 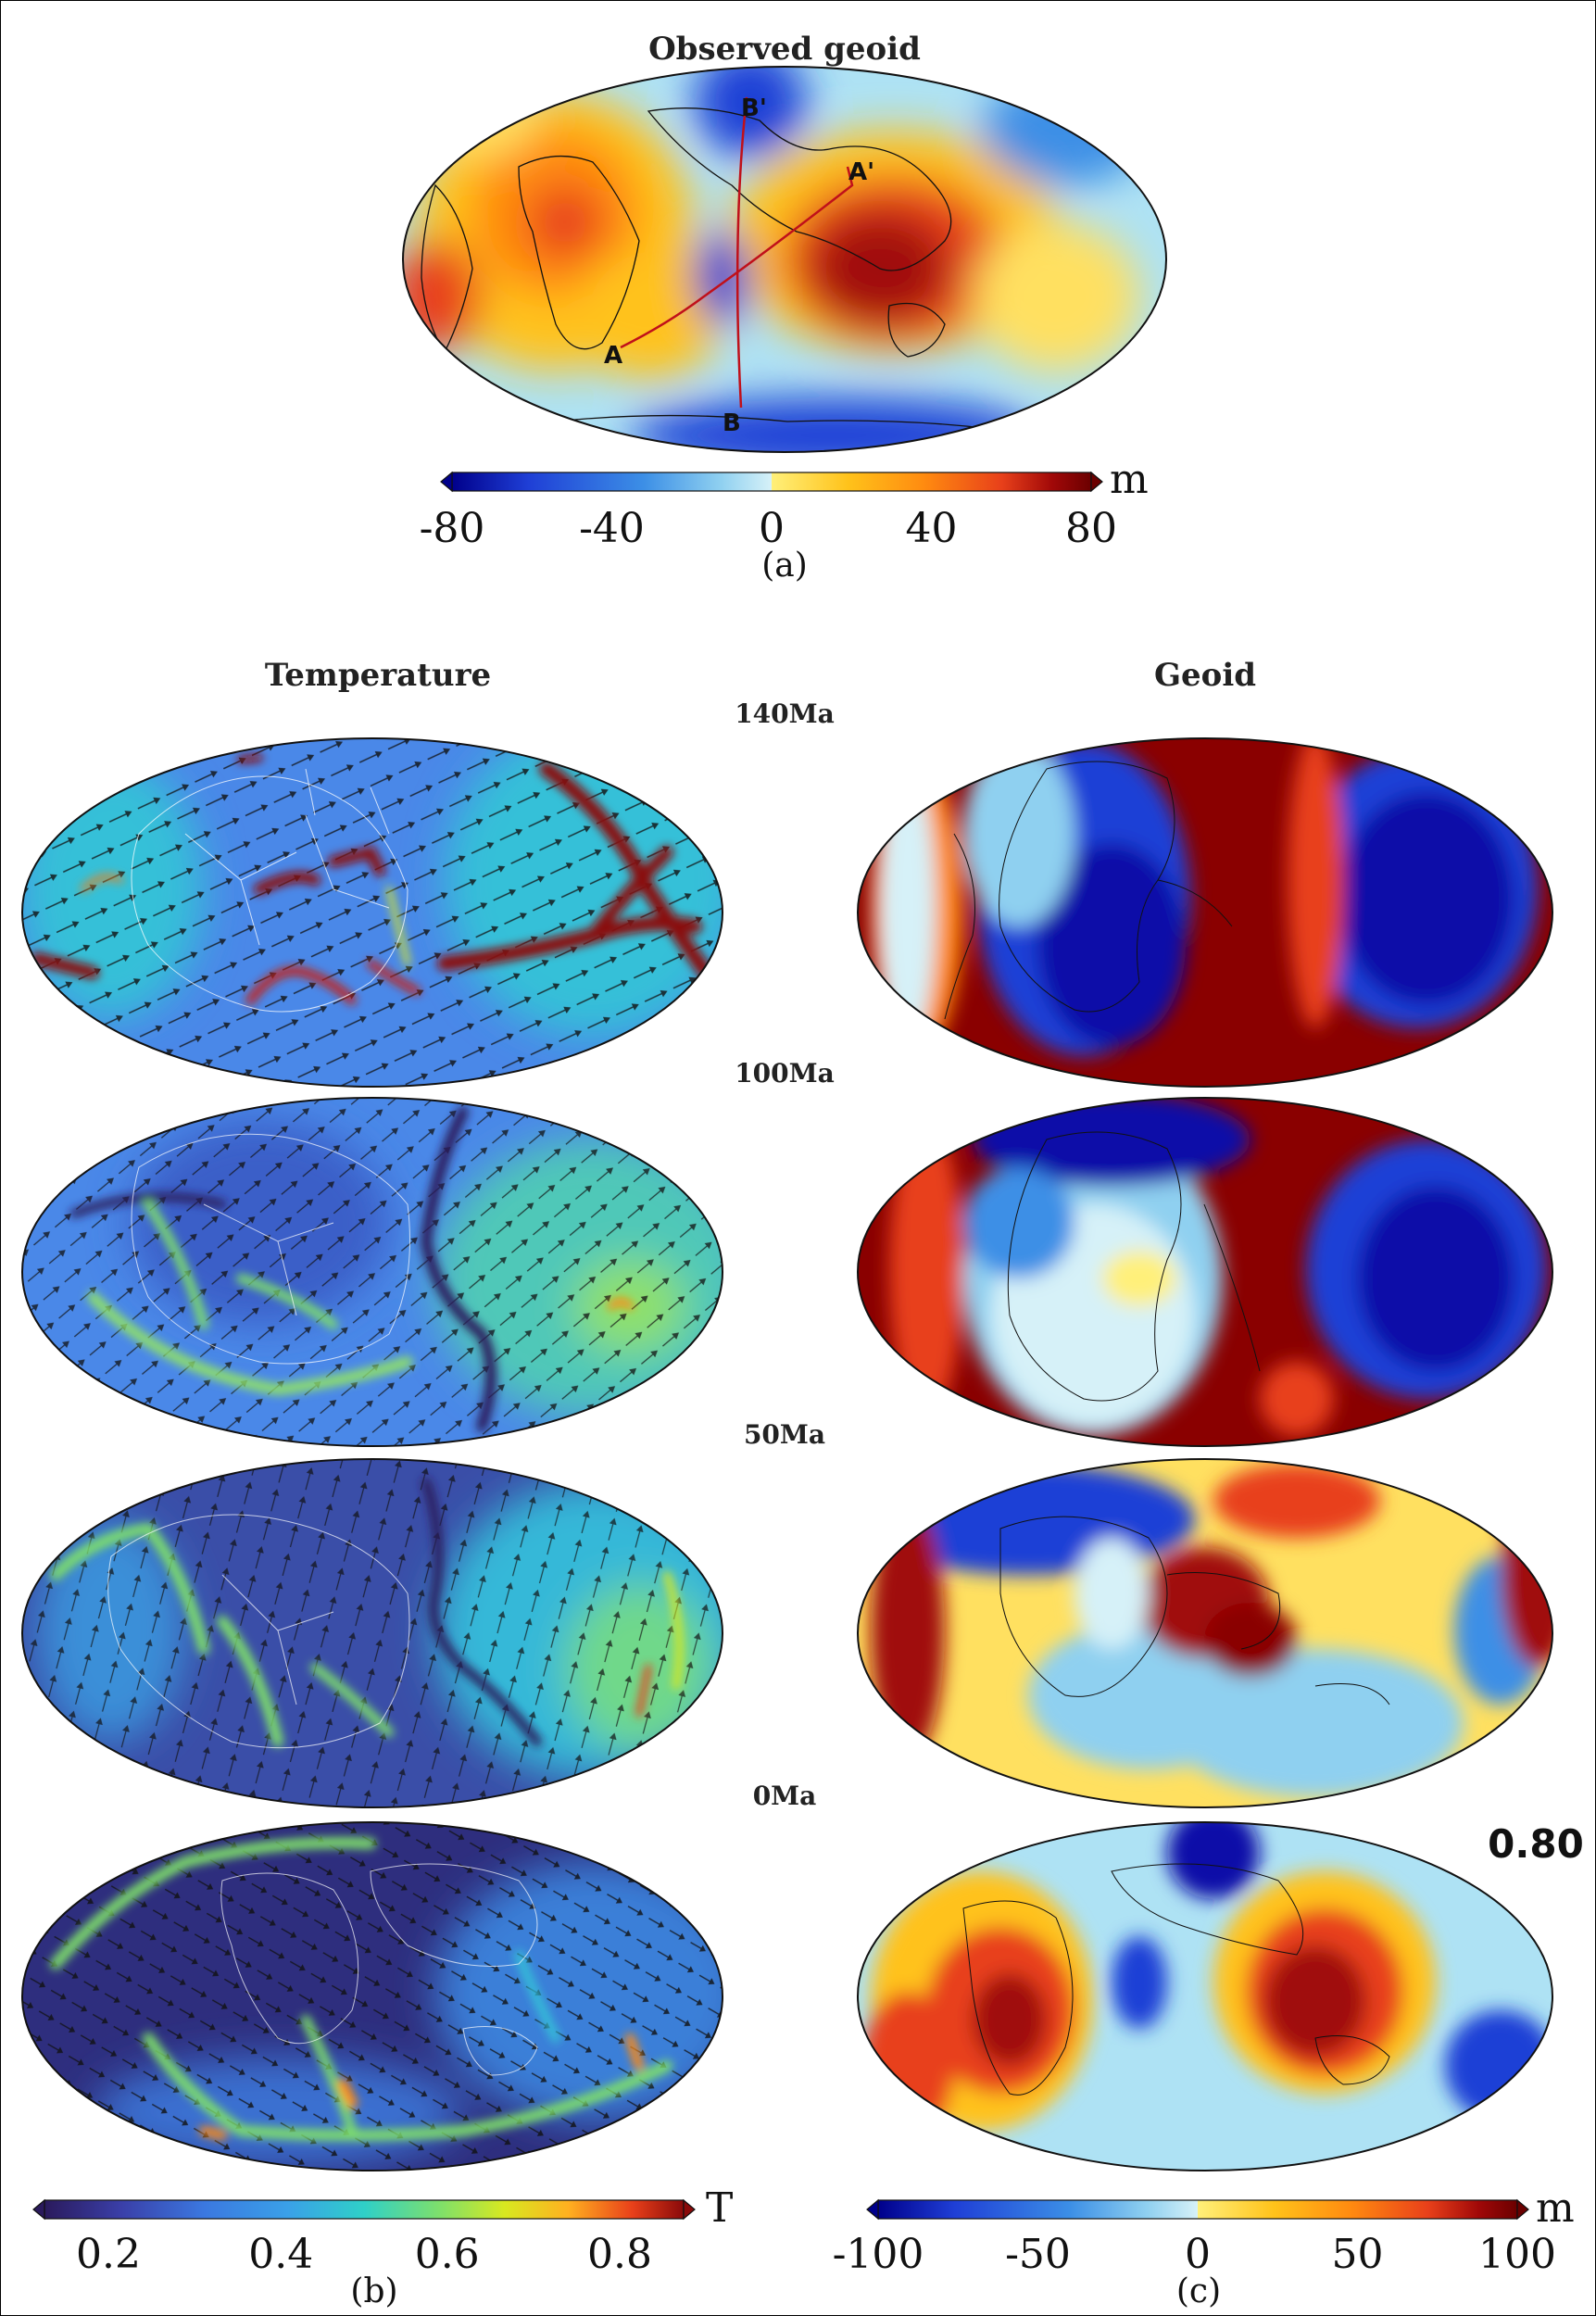 What do you see at coordinates (372, 1633) in the screenshot?
I see `temperature-map-50ma` at bounding box center [372, 1633].